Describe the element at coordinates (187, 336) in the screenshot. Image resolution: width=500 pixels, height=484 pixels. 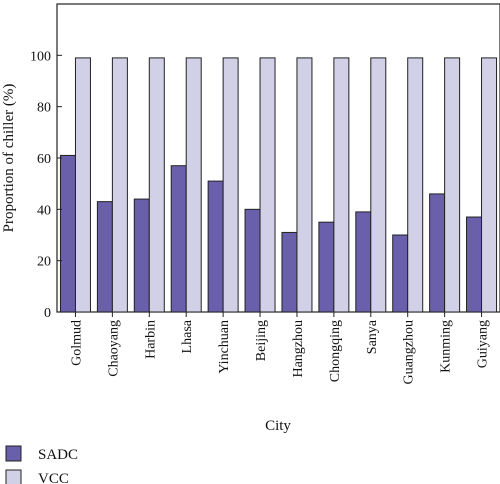
I see `x-tick-label: Lhasa` at that location.